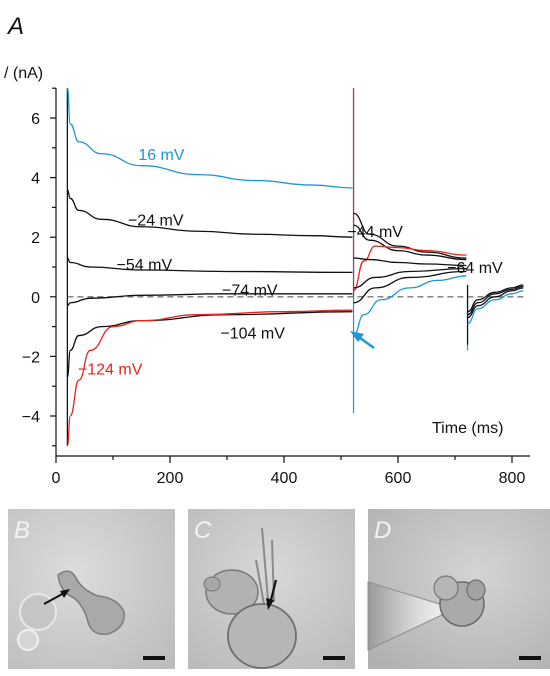 The width and height of the screenshot is (550, 676). What do you see at coordinates (56, 478) in the screenshot?
I see `x-tick-label: 0` at bounding box center [56, 478].